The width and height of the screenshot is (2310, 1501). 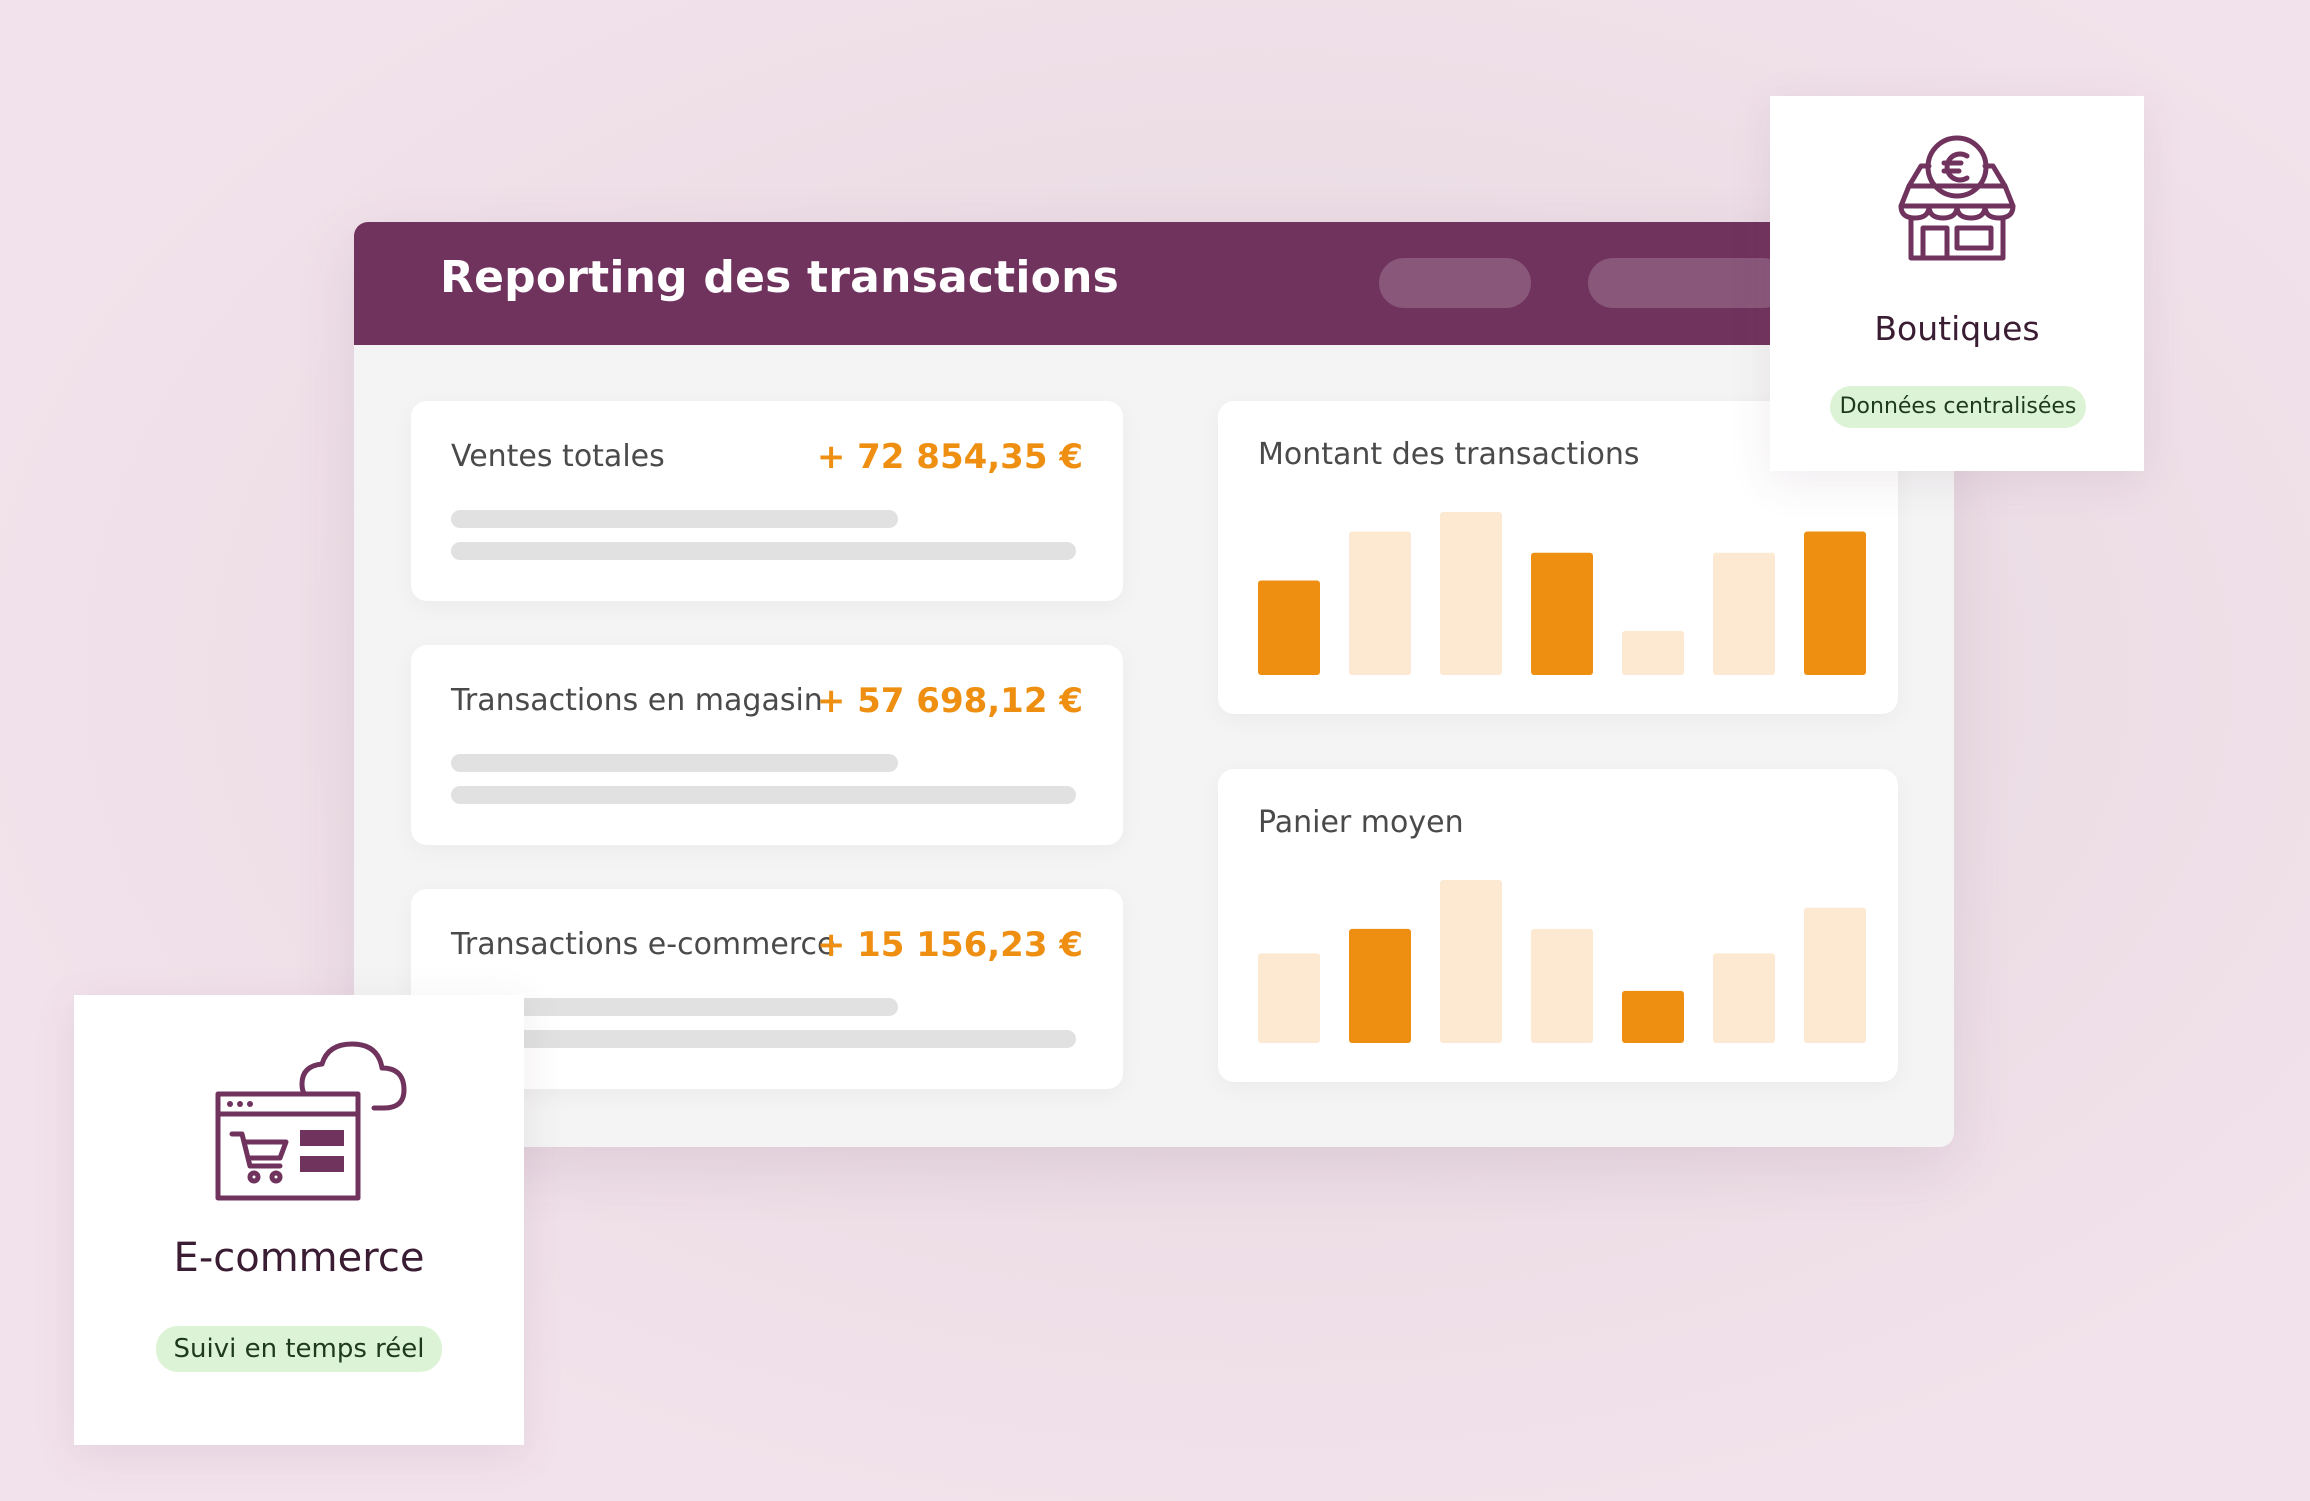 What do you see at coordinates (311, 1121) in the screenshot?
I see `ecommerce-cloud-icon` at bounding box center [311, 1121].